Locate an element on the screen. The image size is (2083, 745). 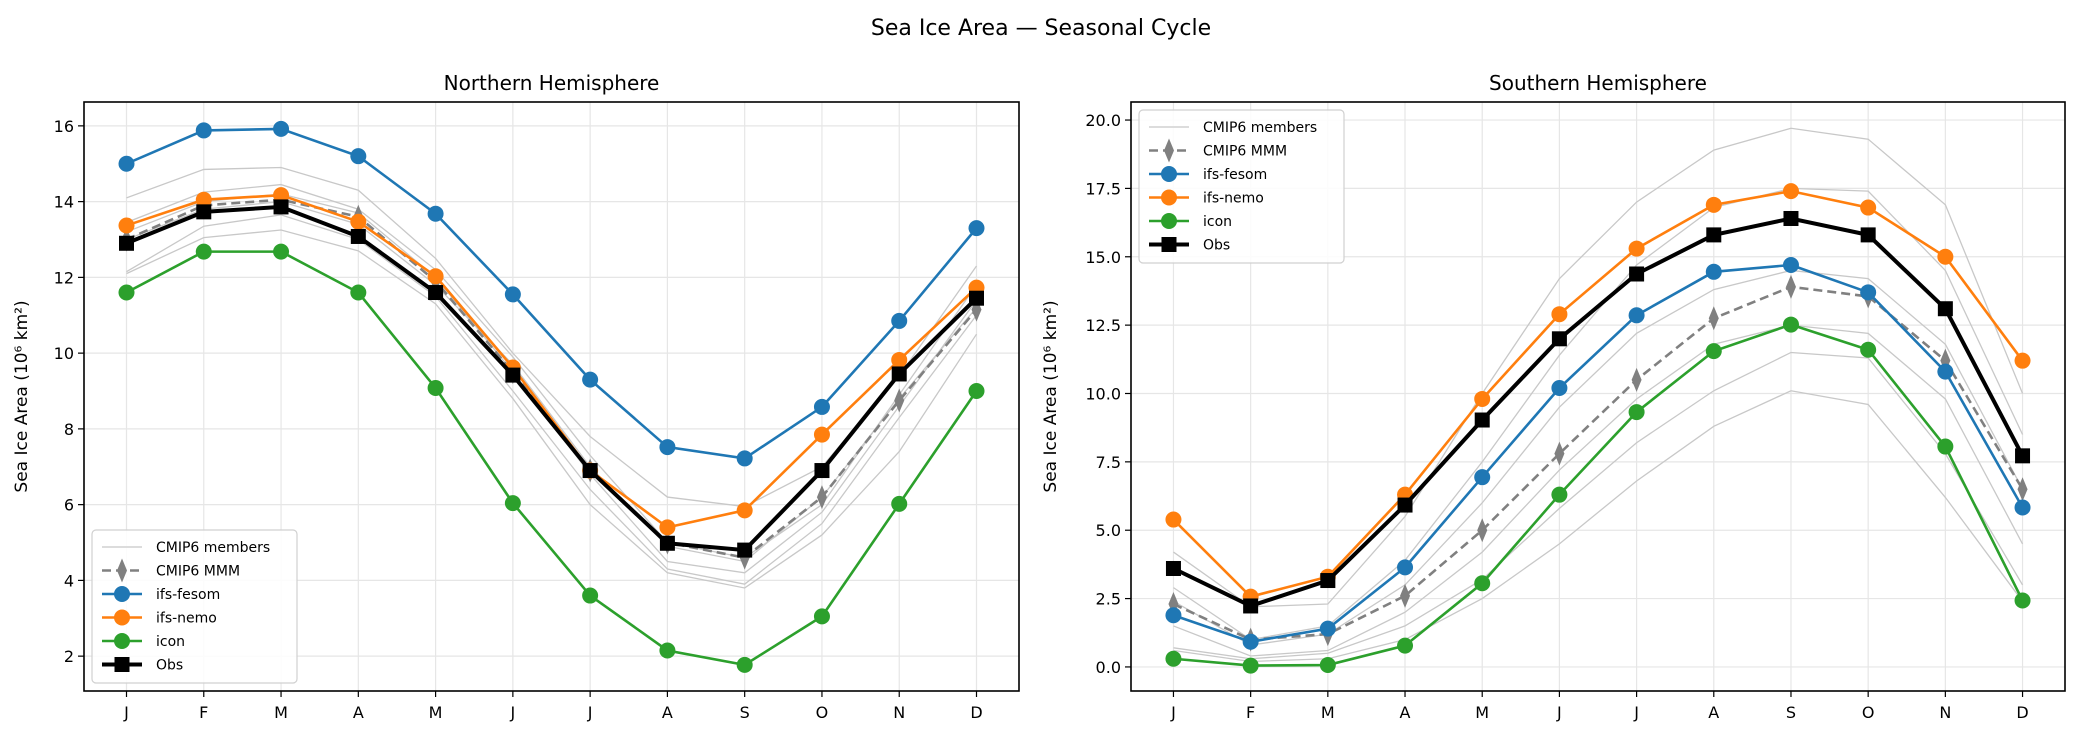
y-tick-label: 12 is located at coordinates (64, 277).